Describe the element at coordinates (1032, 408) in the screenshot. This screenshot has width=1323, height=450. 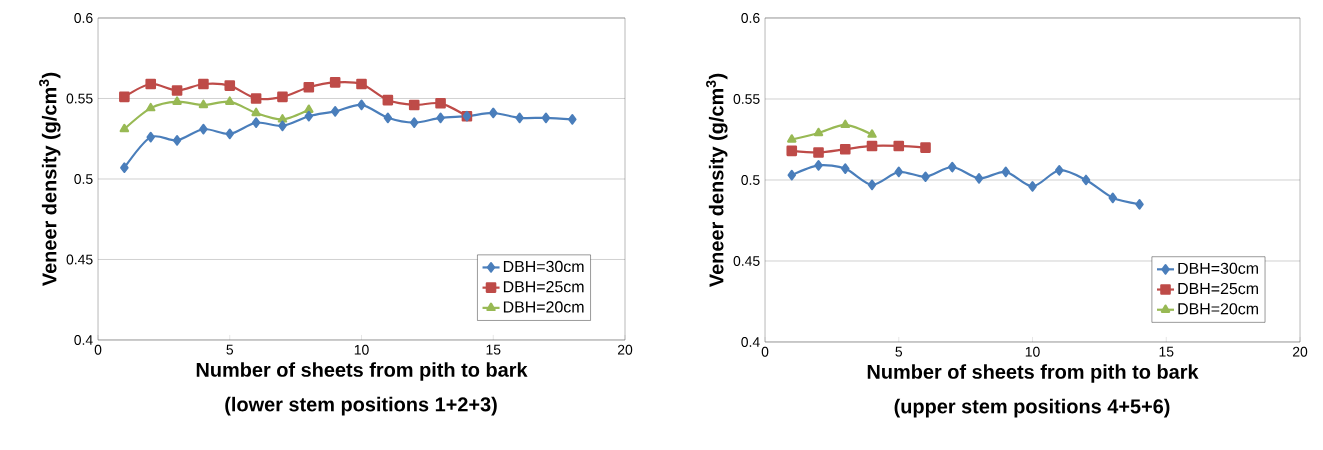
I see `text: (upper stem positions 4+5+6)` at that location.